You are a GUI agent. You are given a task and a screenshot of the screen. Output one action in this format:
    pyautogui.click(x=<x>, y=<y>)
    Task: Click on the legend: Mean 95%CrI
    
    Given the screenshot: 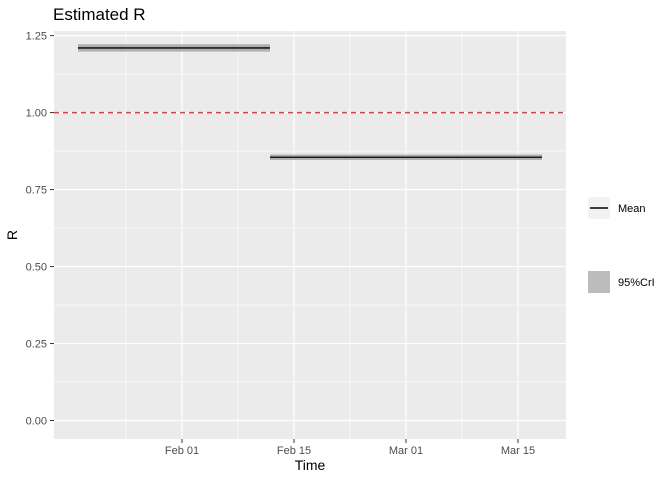 What is the action you would take?
    pyautogui.click(x=621, y=245)
    